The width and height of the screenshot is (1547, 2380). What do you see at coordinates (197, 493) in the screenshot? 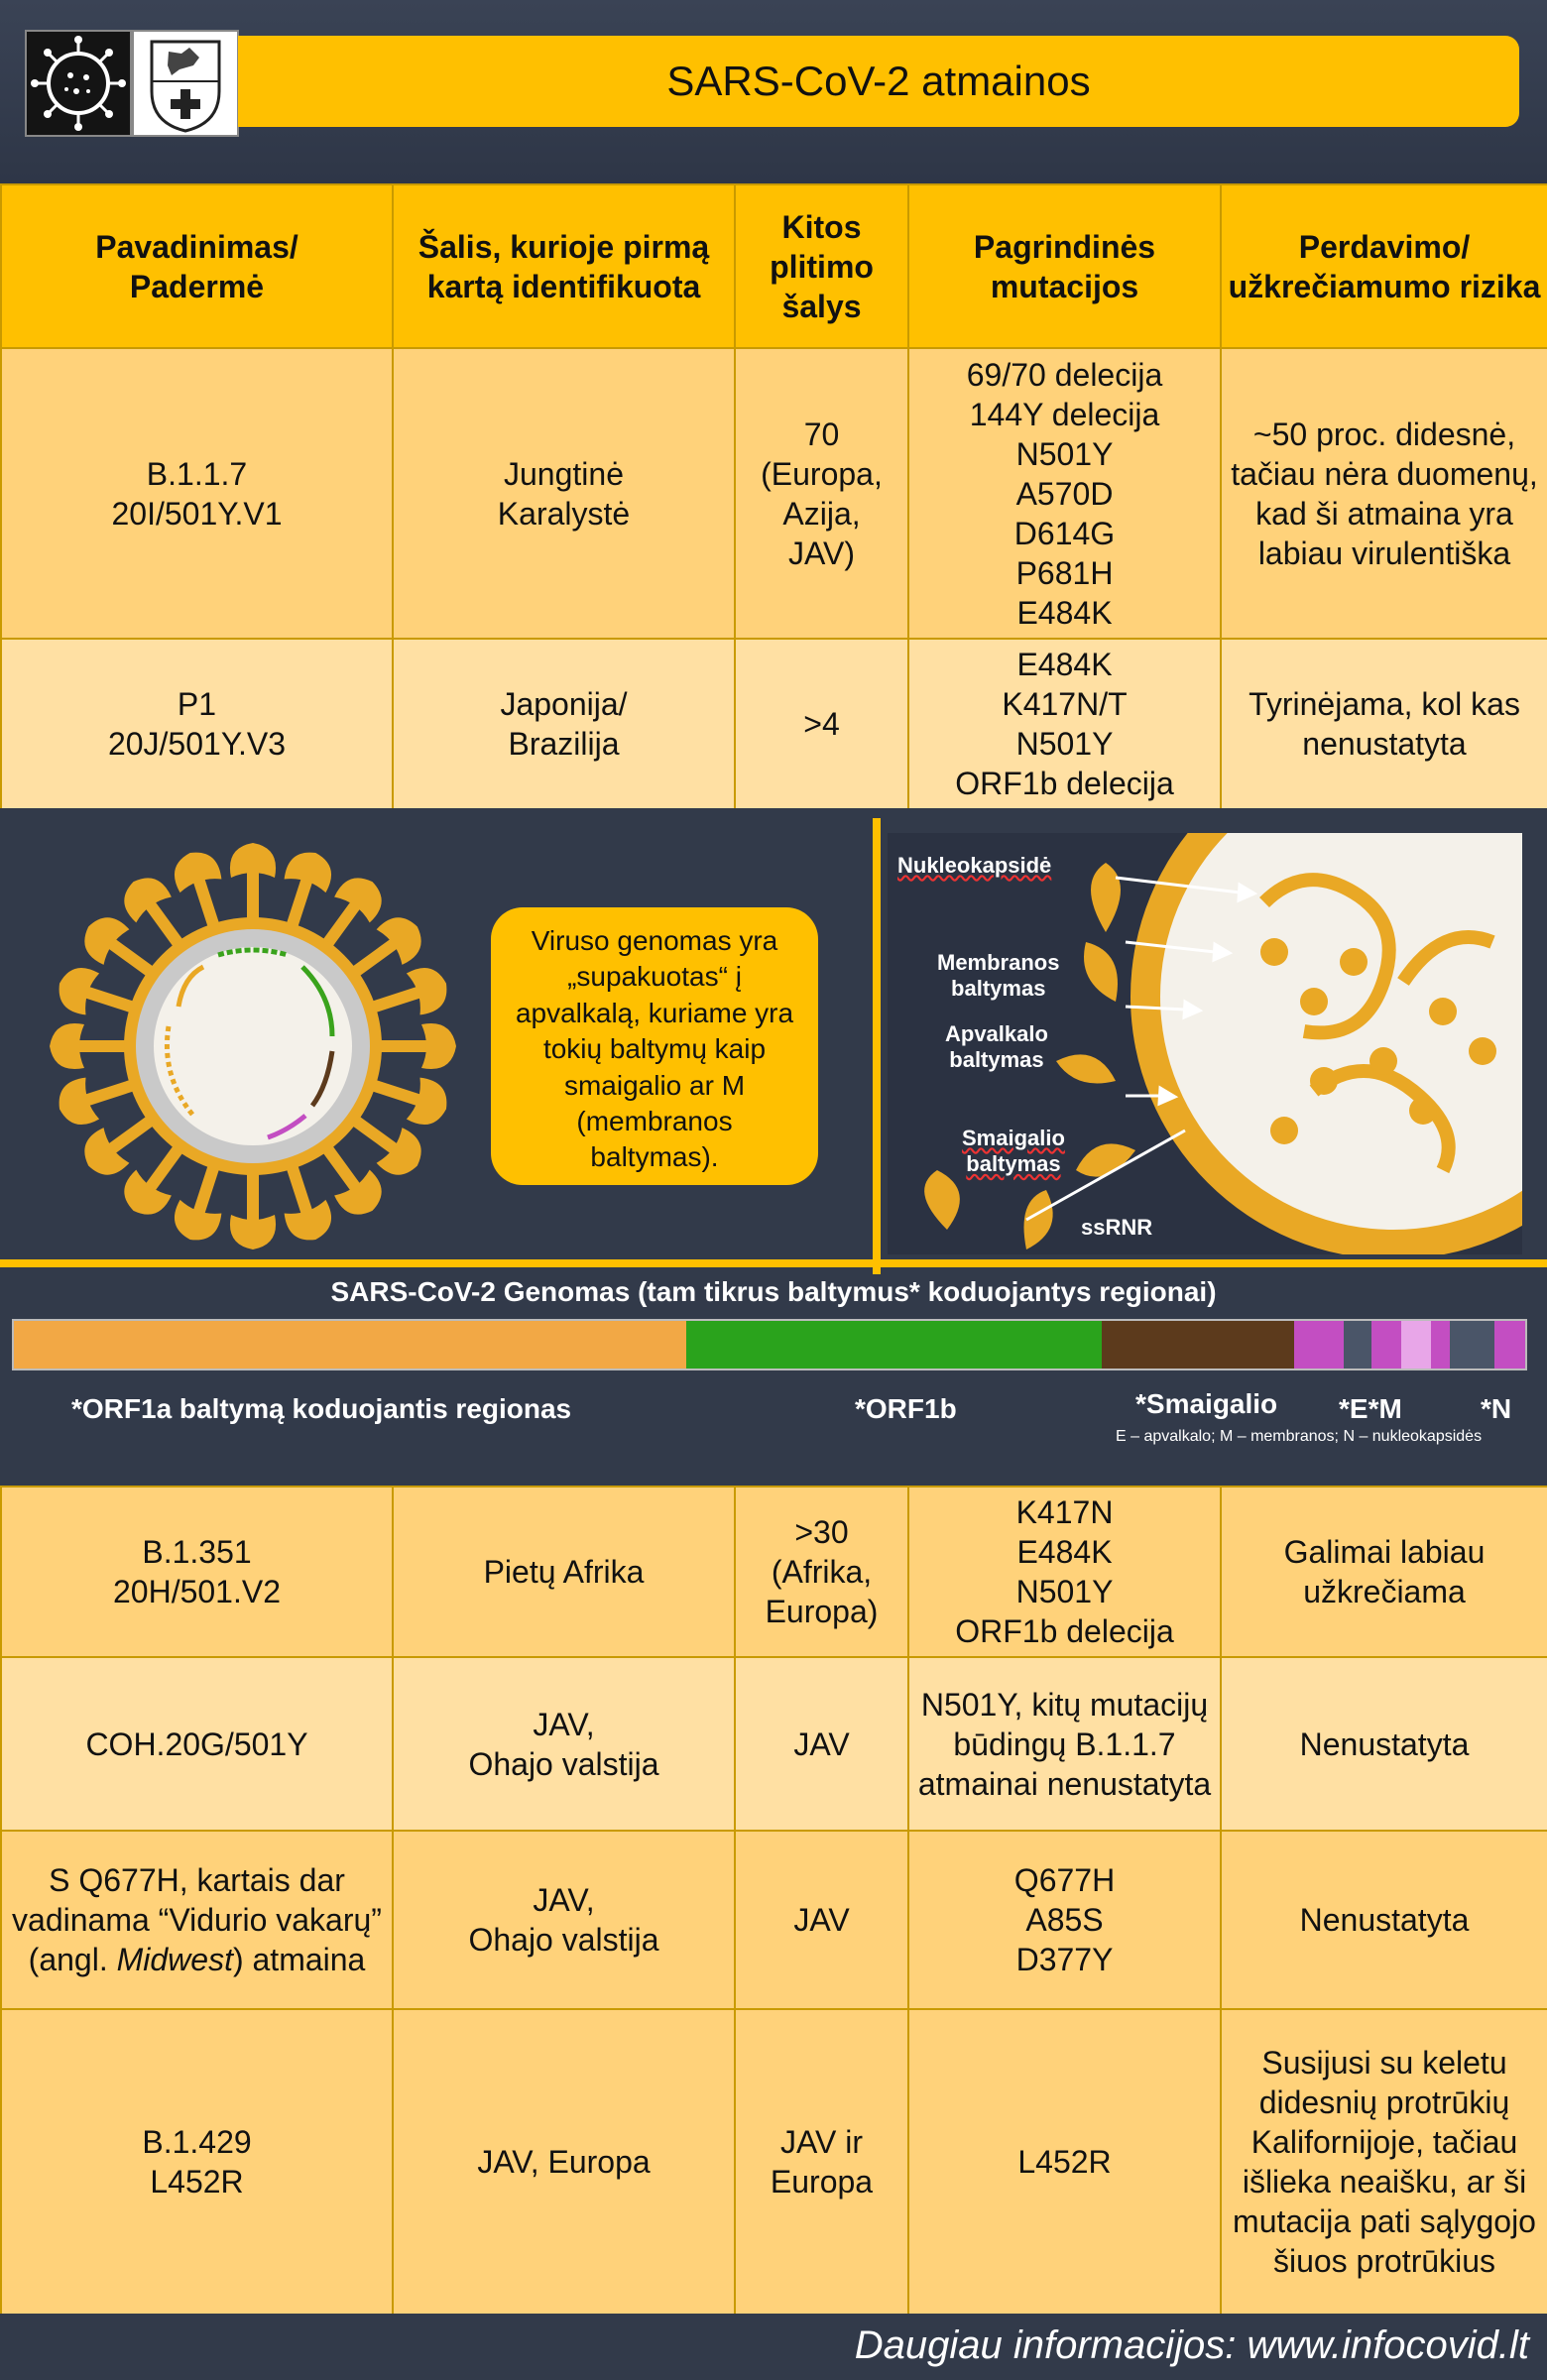
I see `cell-name: B.1.1.7 20I/501Y.V1` at bounding box center [197, 493].